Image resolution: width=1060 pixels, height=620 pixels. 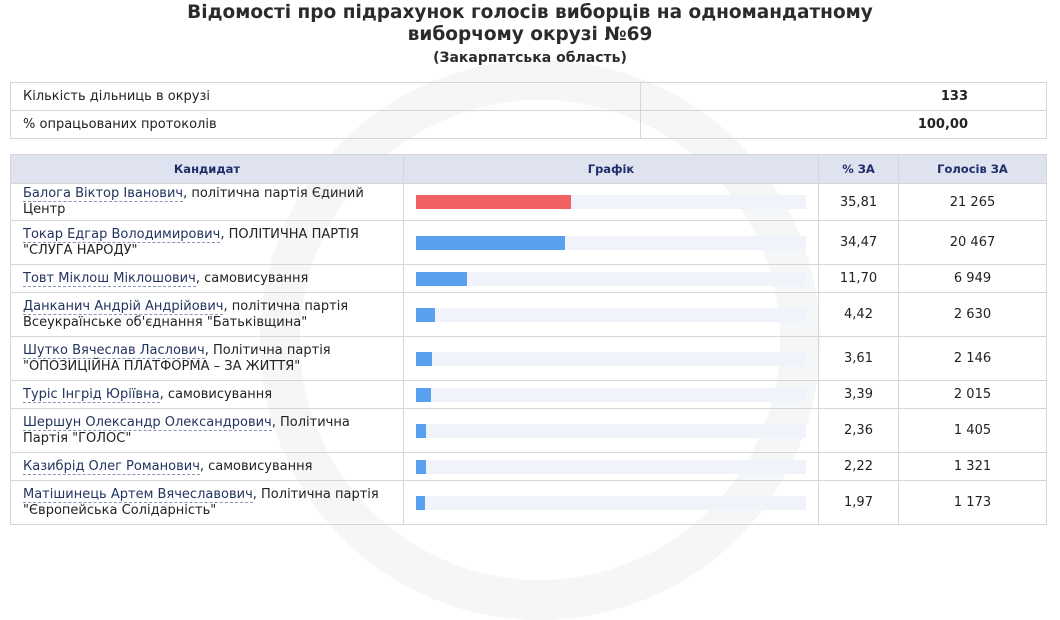 I want to click on votes-cell: 2 146, so click(x=972, y=358).